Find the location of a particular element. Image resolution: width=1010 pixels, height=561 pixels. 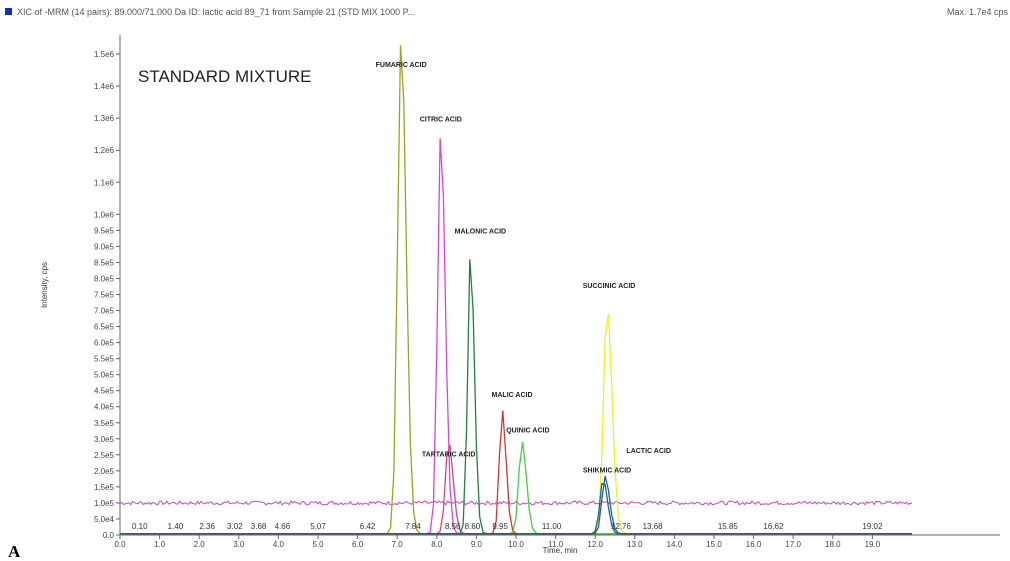

x-tick-label: 9.0 is located at coordinates (477, 544).